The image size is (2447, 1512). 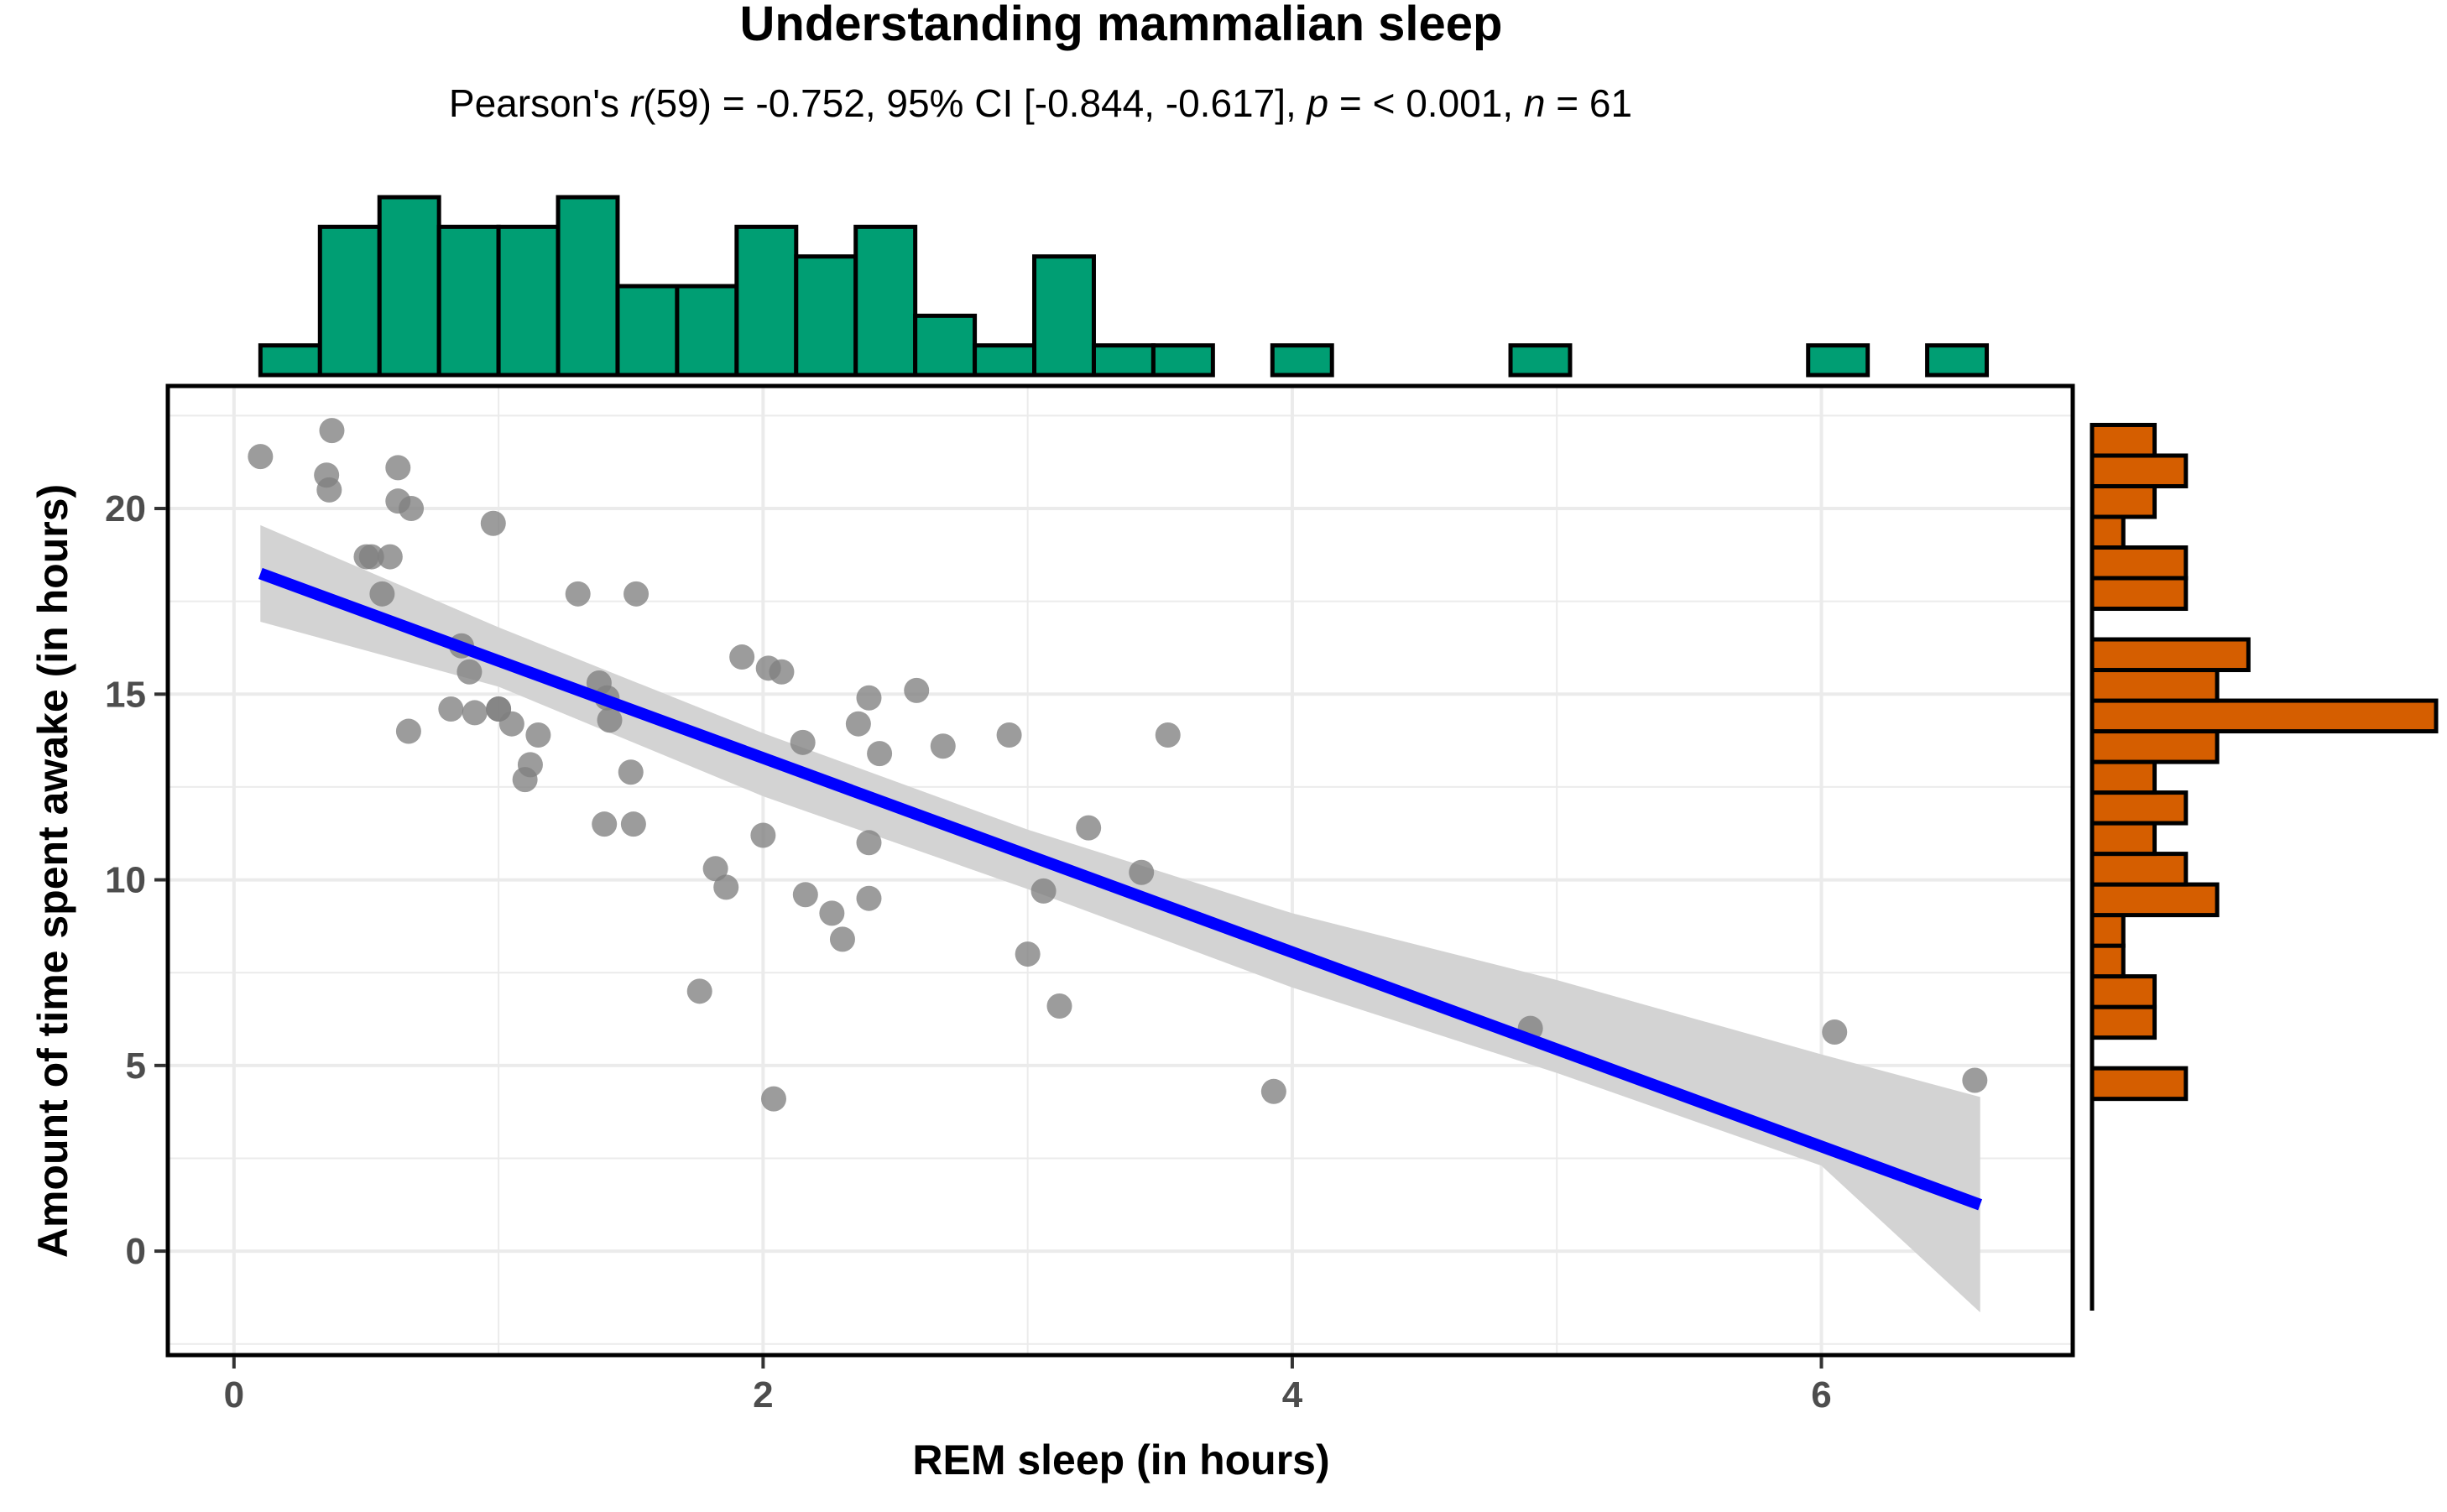 I want to click on x-tick-label: 2, so click(x=763, y=1395).